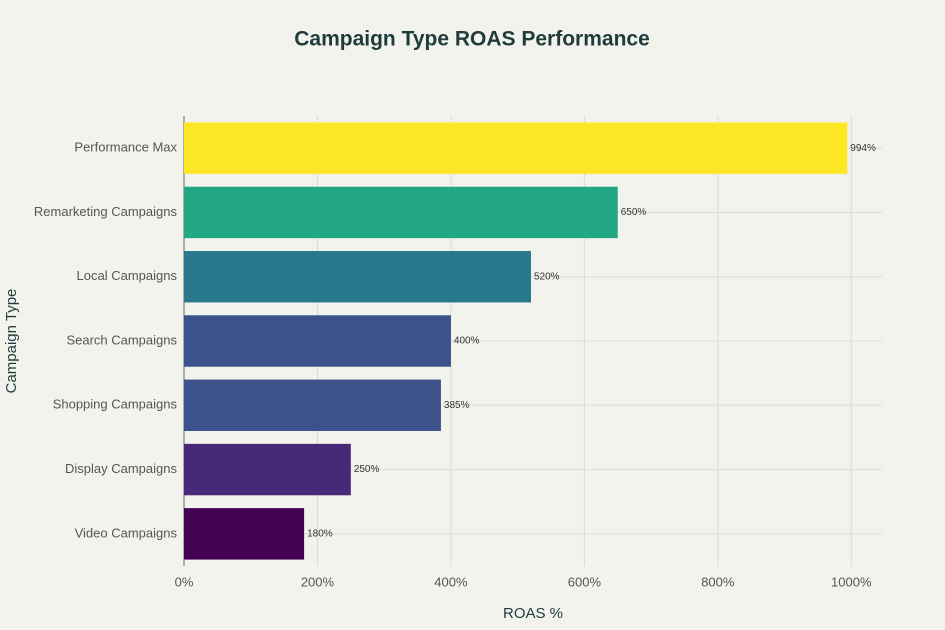  I want to click on value-label: 250%, so click(367, 469).